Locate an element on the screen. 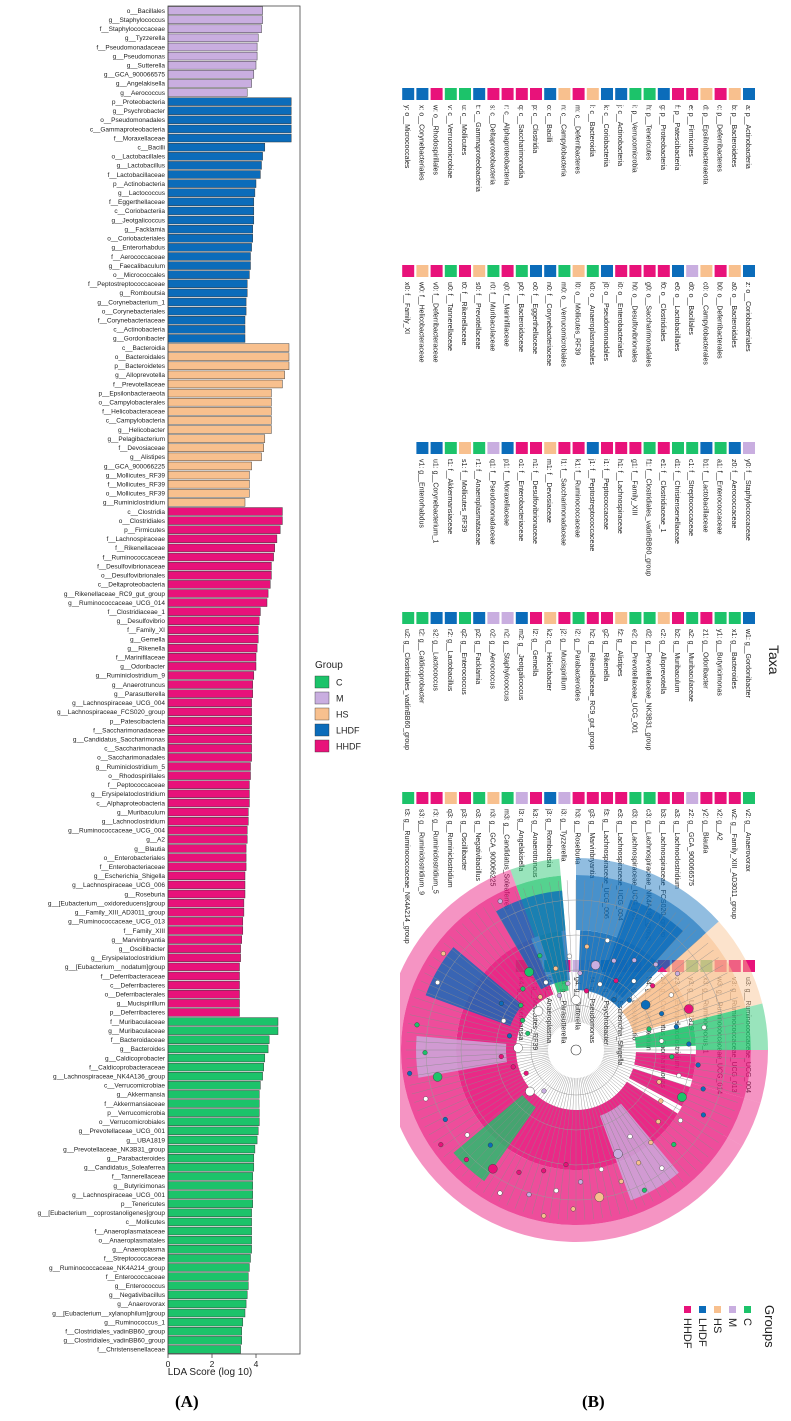 This screenshot has height=1421, width=791. taxa-key-label: p2: g__Facklamia is located at coordinates (477, 656).